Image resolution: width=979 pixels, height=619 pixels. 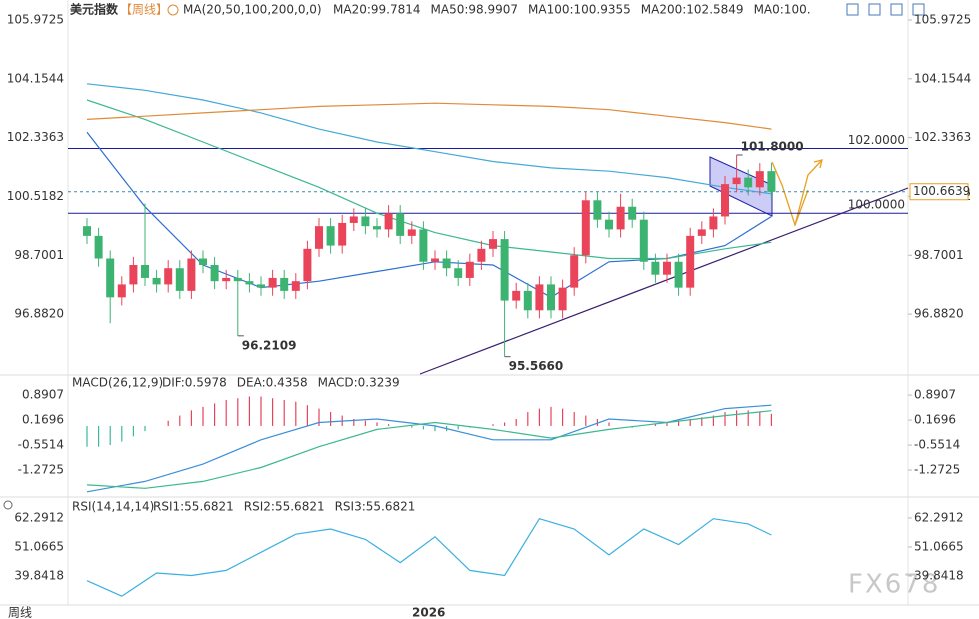 What do you see at coordinates (876, 140) in the screenshot?
I see `level-label: 102.0000` at bounding box center [876, 140].